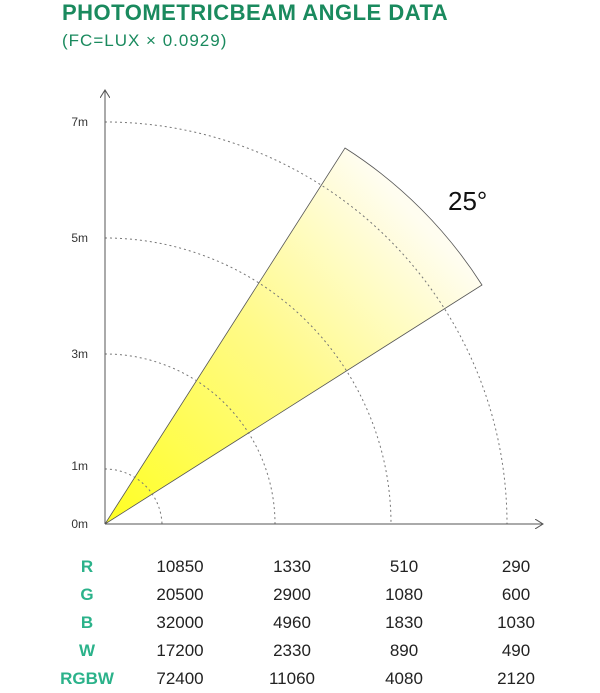  Describe the element at coordinates (180, 594) in the screenshot. I see `table-cell: 20500` at that location.